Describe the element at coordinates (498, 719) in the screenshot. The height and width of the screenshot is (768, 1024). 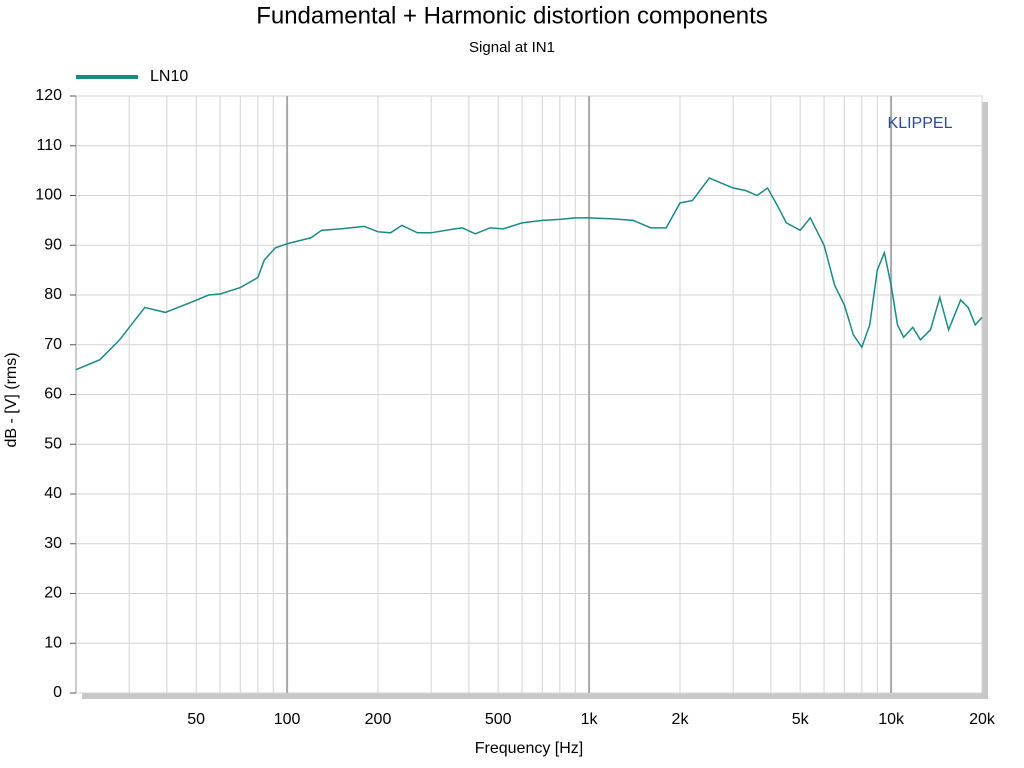
I see `x-tick-label: 500` at that location.